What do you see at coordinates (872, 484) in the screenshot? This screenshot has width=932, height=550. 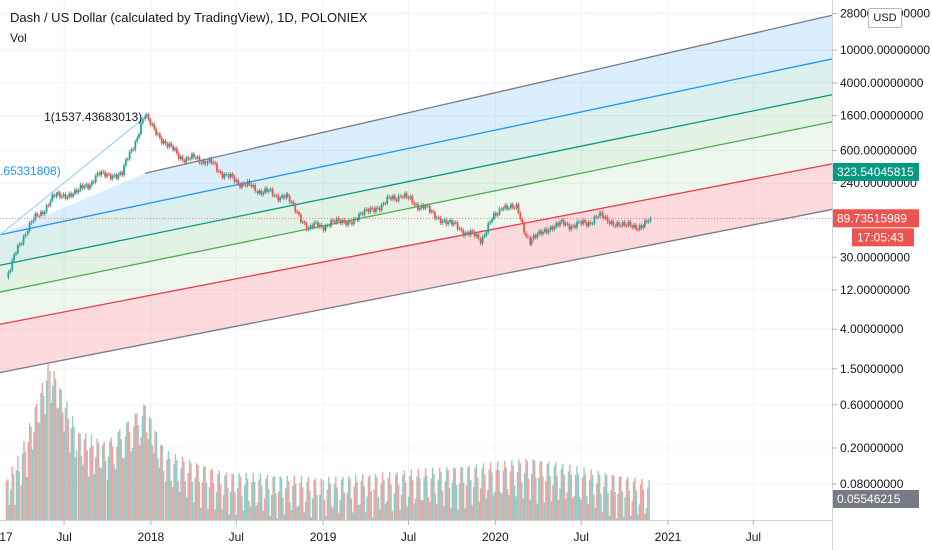 I see `y-tick-label: 0.08000000` at bounding box center [872, 484].